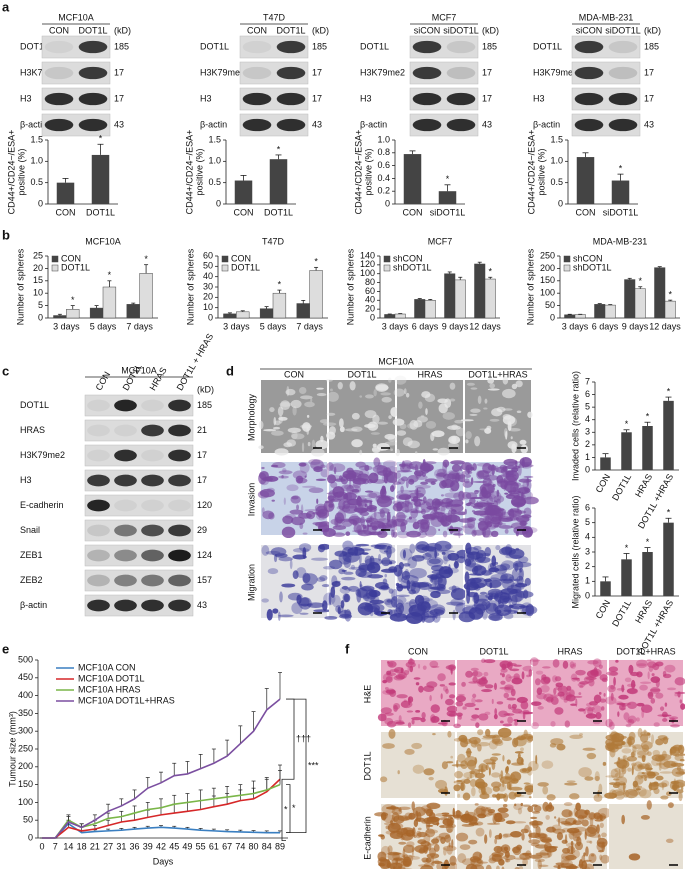 Image resolution: width=685 pixels, height=869 pixels. I want to click on x-tick-label: 3 days, so click(575, 326).